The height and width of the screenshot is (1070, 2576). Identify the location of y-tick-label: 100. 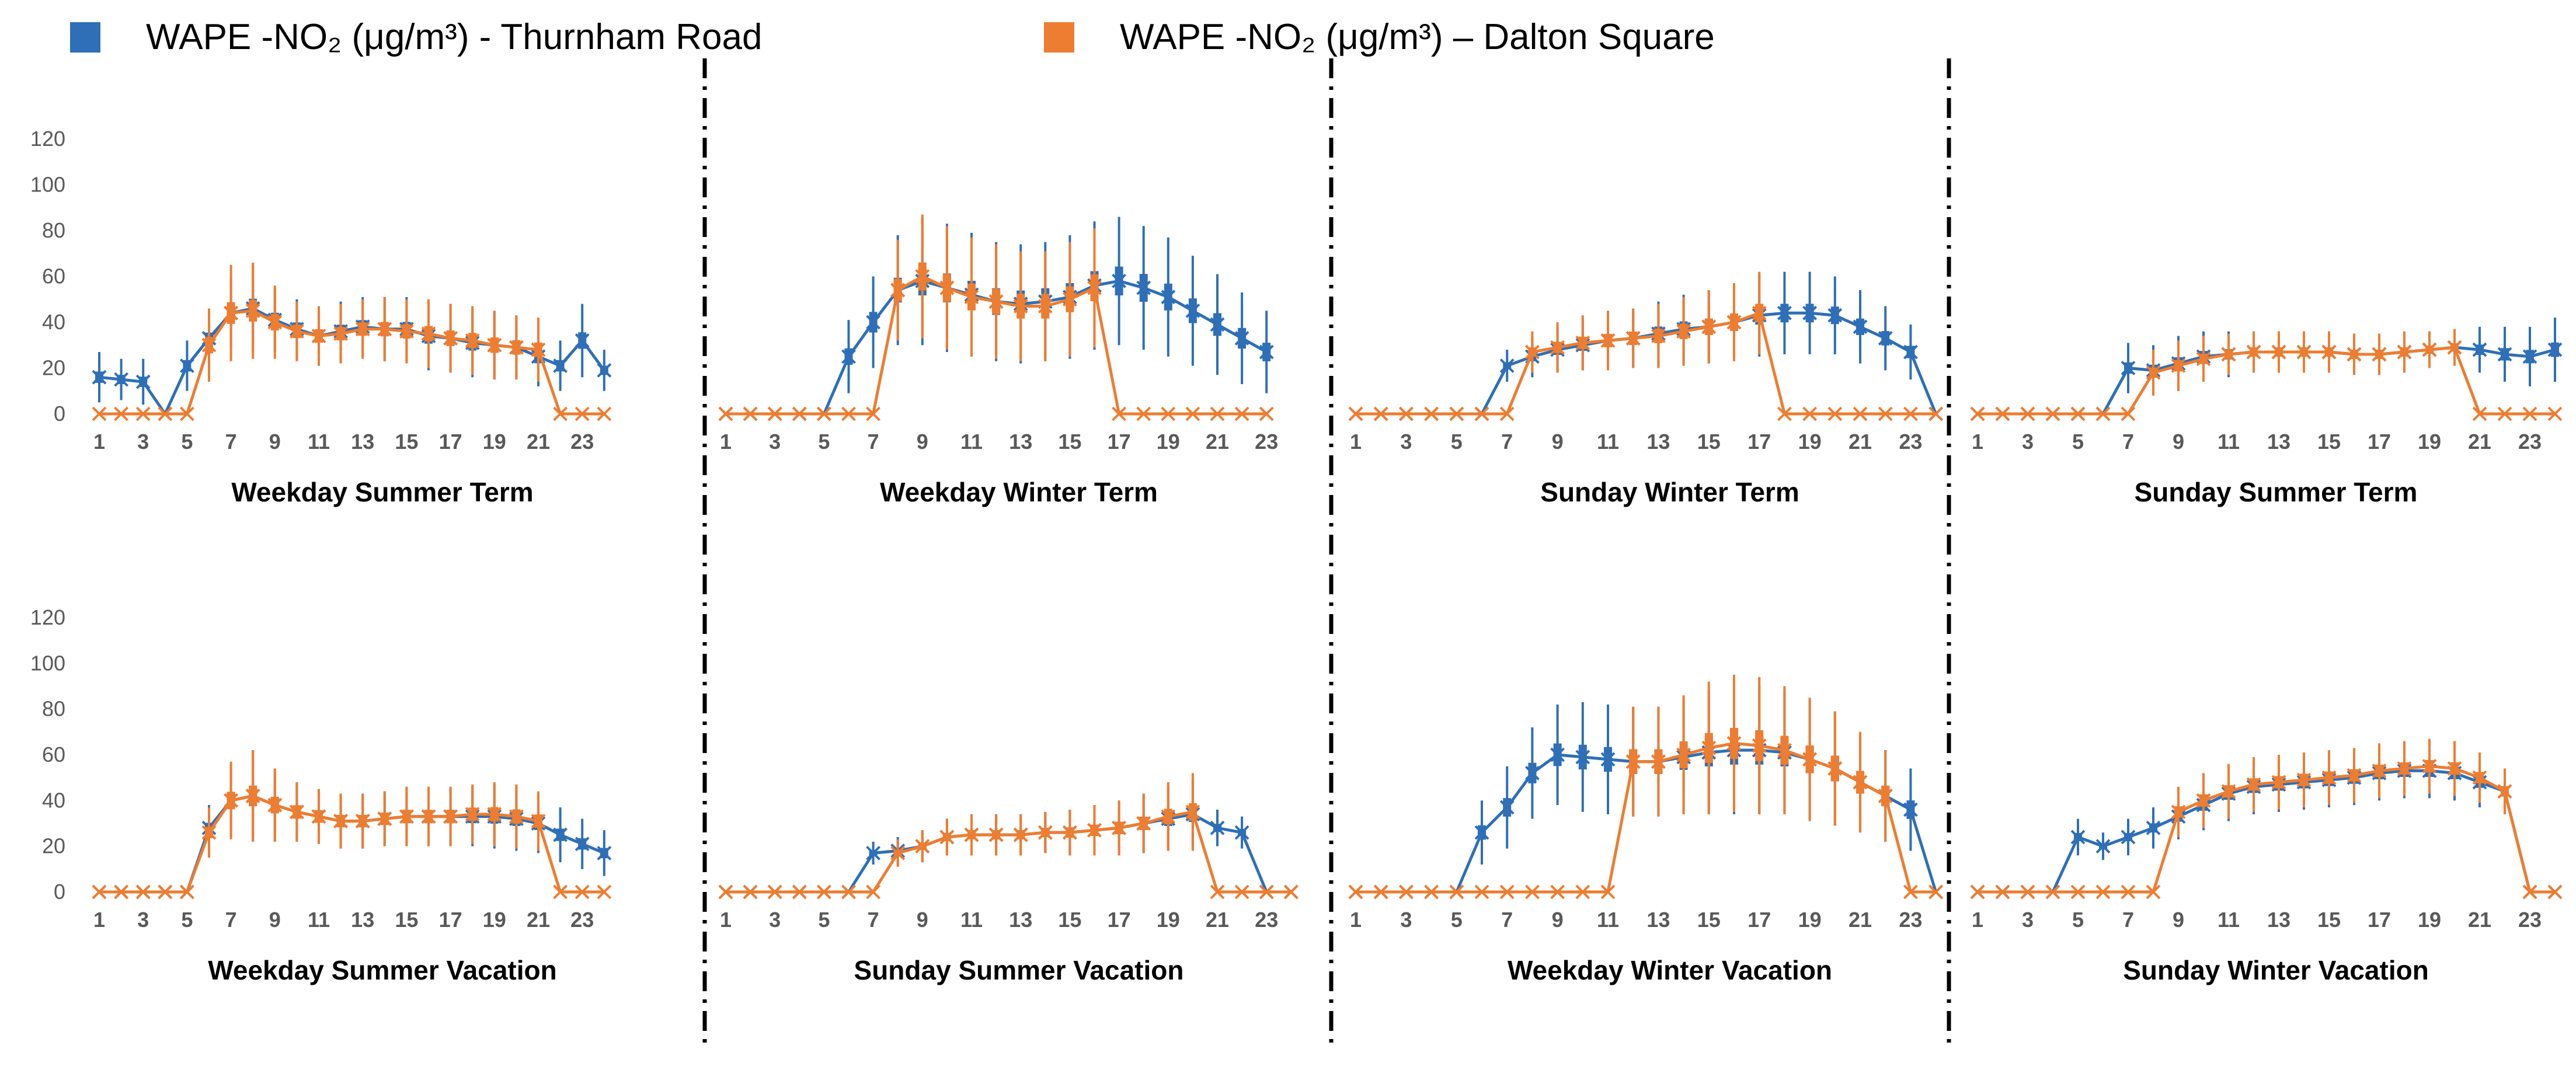
(47, 185).